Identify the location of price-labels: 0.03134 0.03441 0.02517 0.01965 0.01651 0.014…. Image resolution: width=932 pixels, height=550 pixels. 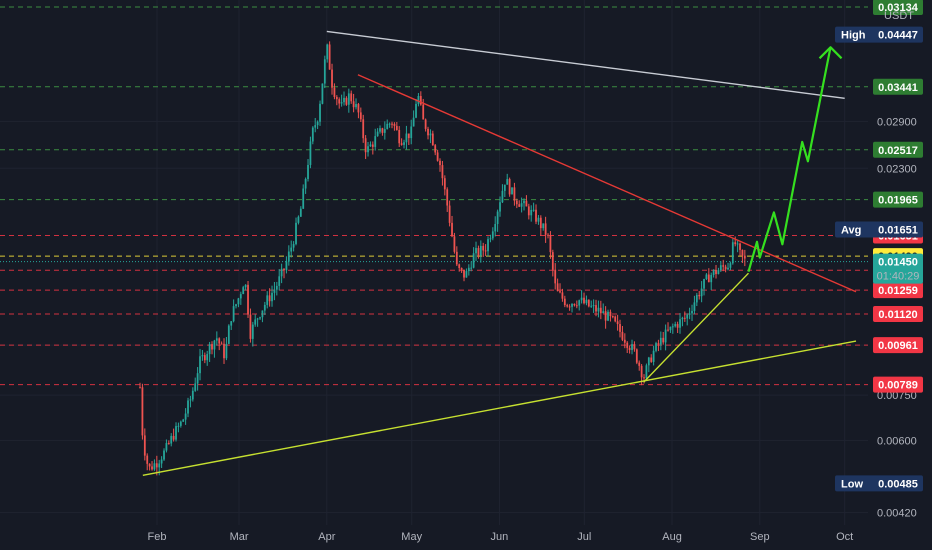
(879, 246).